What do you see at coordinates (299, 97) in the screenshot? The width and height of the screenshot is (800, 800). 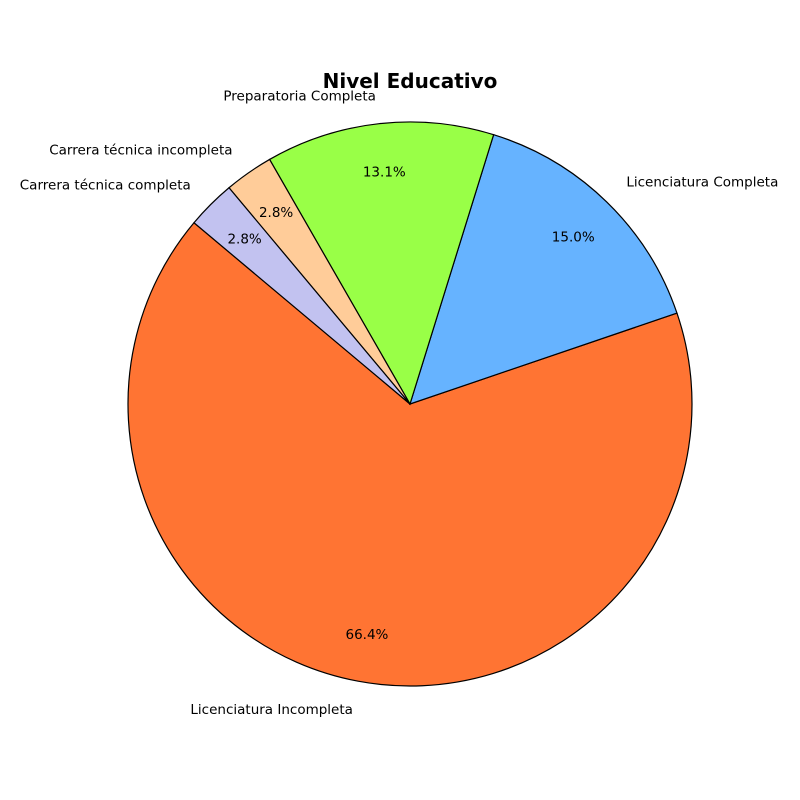 I see `slice-category-label: Preparatoria Completa` at bounding box center [299, 97].